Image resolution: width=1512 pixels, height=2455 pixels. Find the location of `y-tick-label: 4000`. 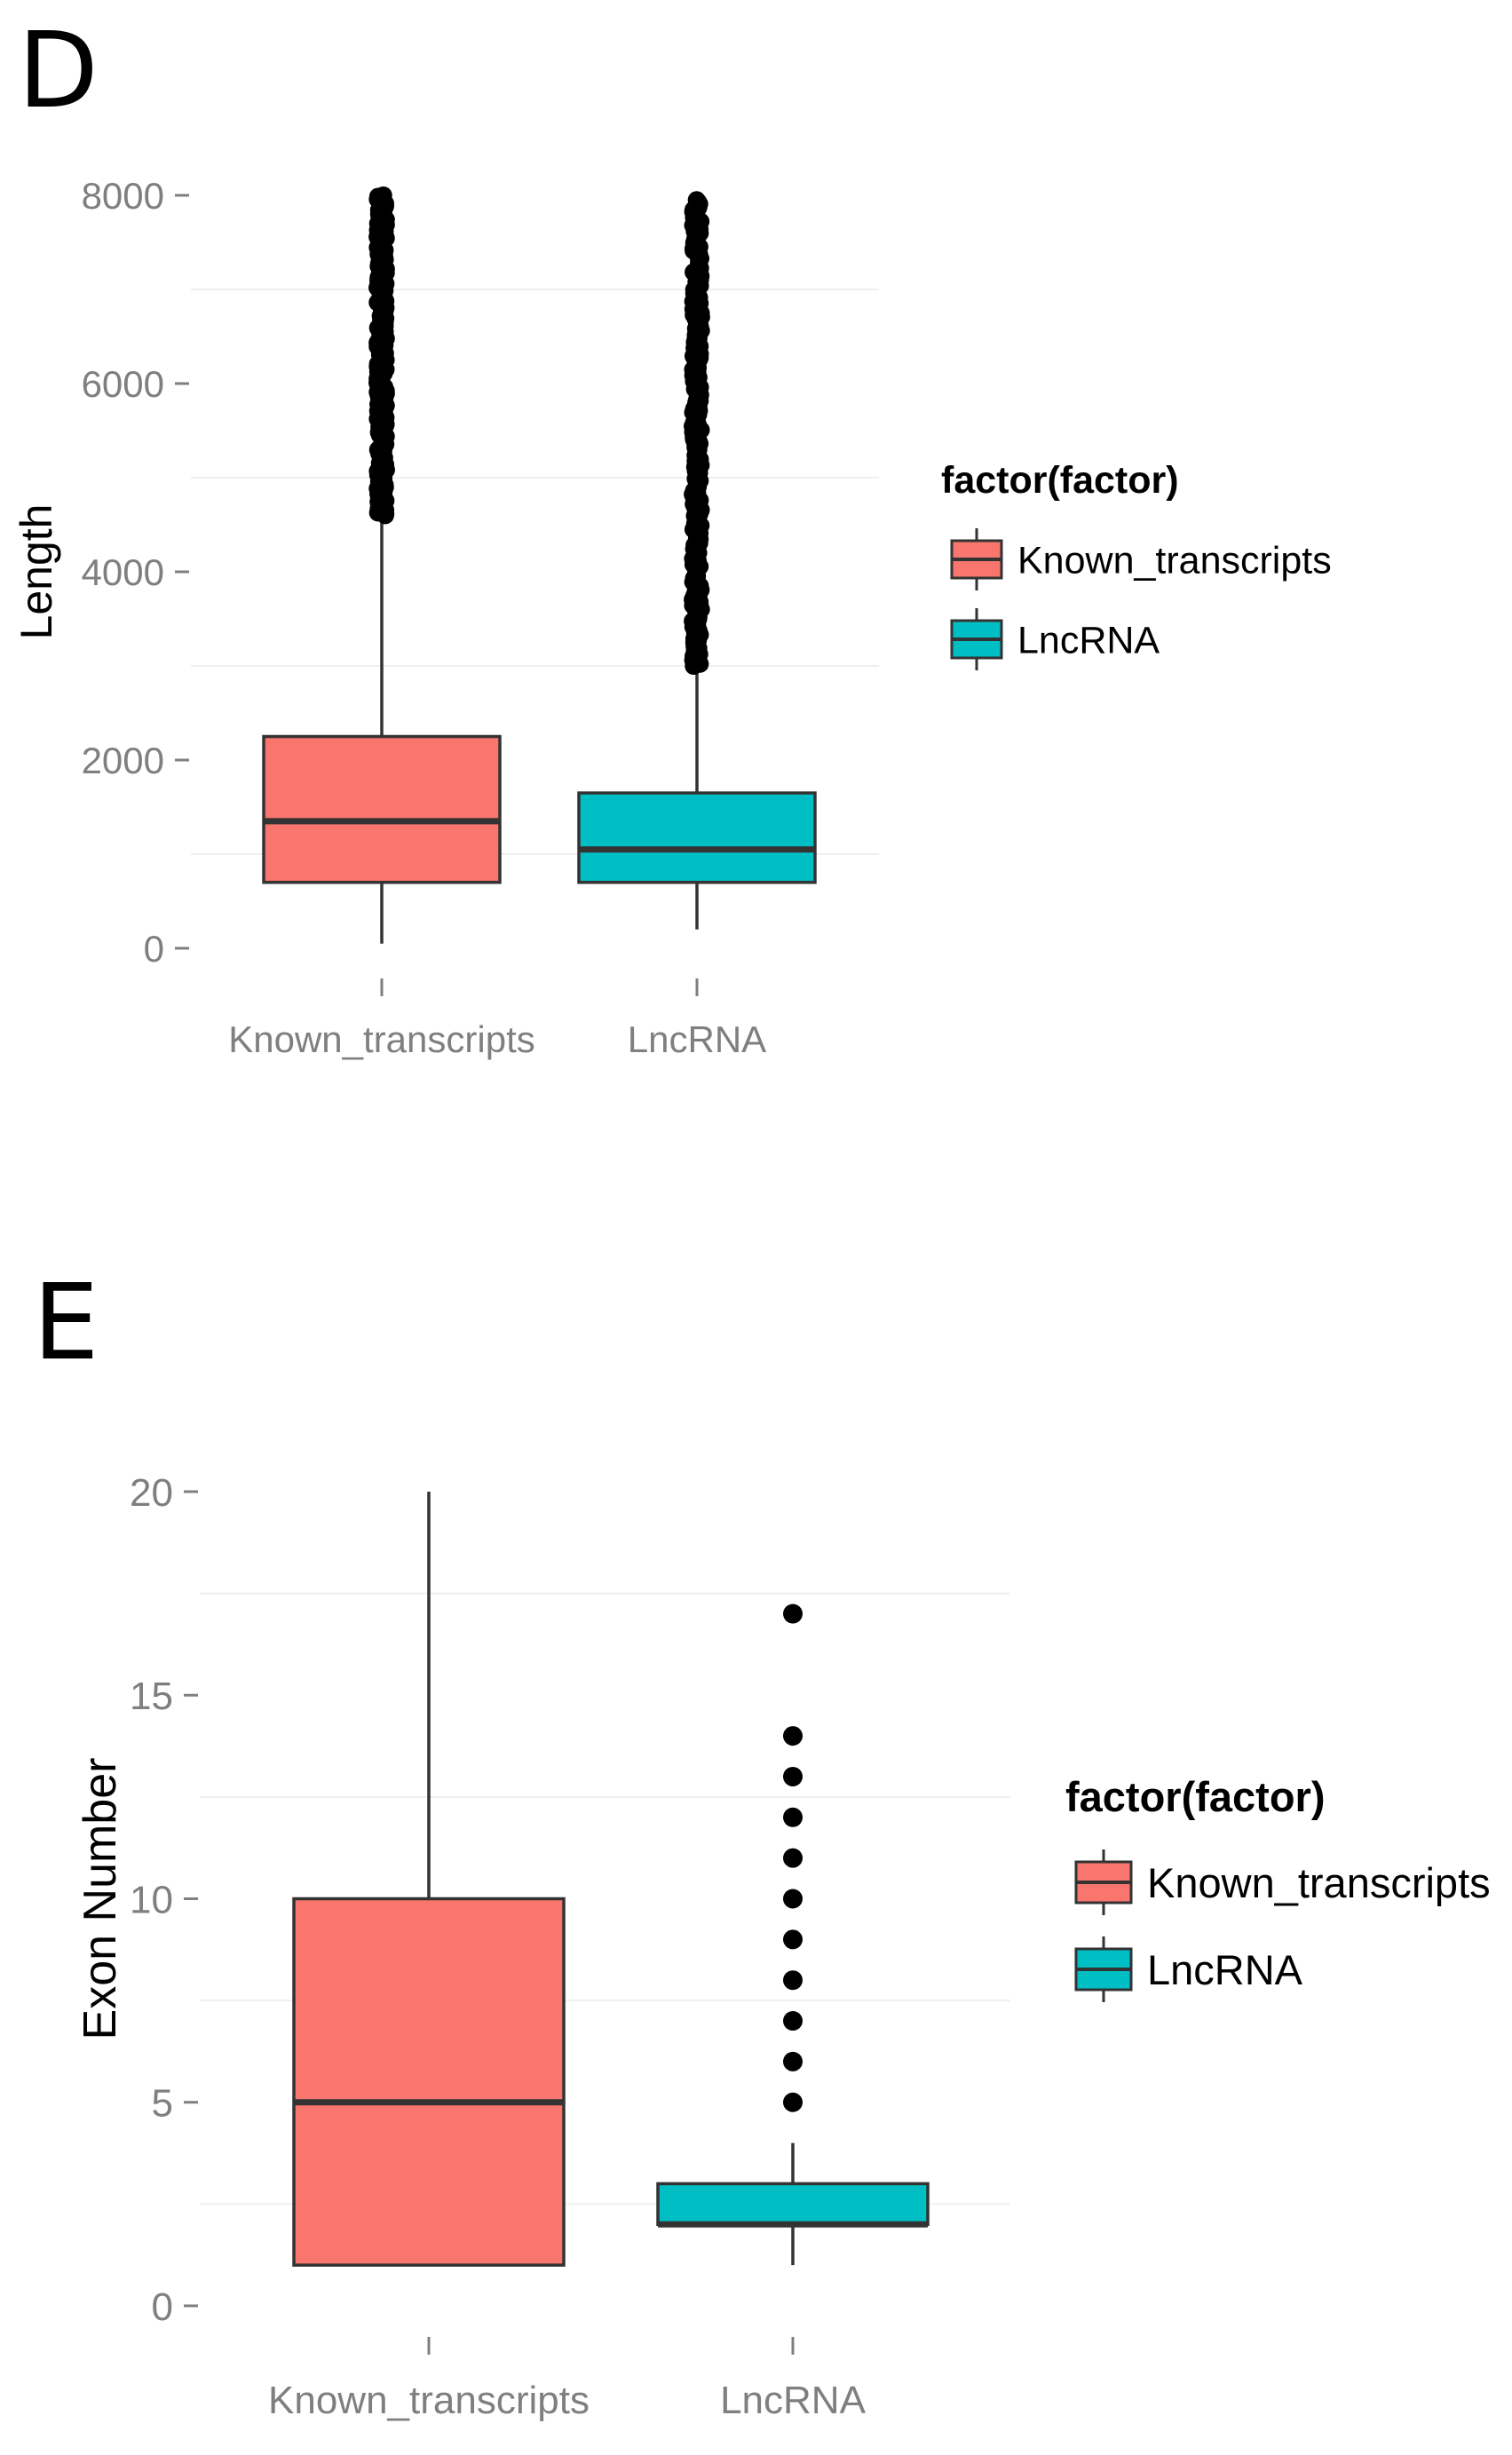

y-tick-label: 4000 is located at coordinates (123, 572).